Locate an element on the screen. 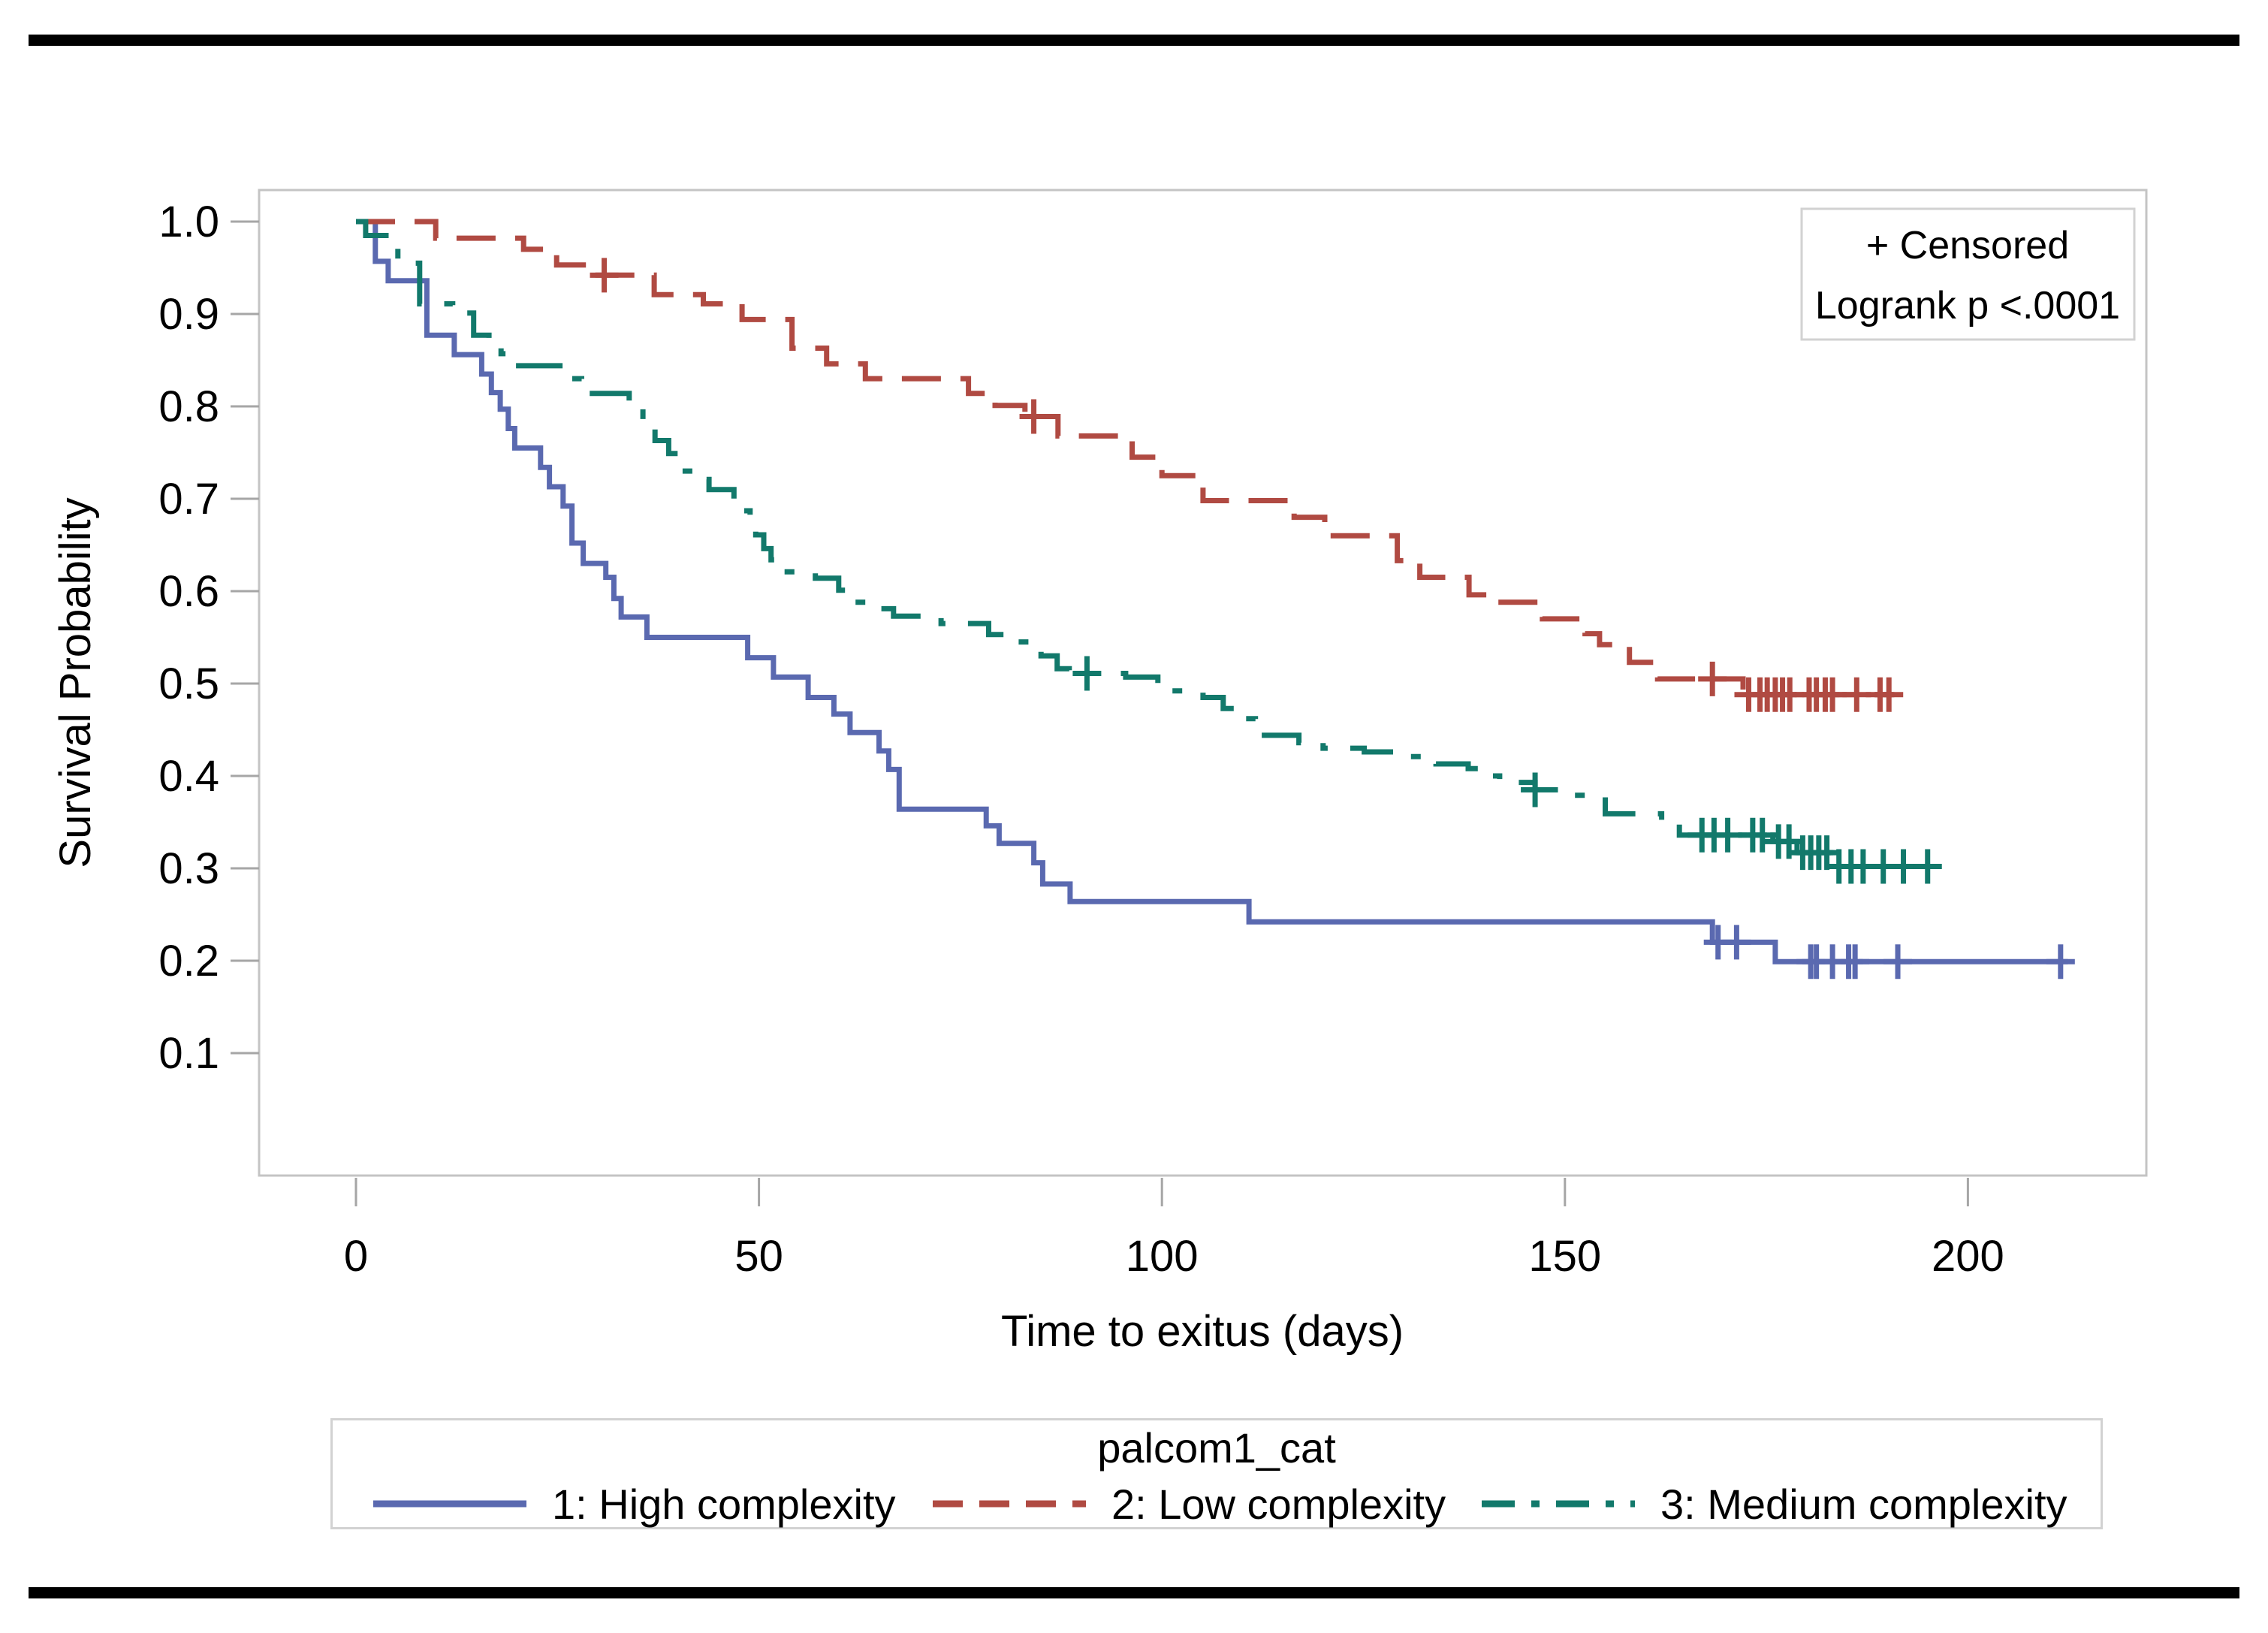 The height and width of the screenshot is (1633, 2268). y-axis-label: Survival Probability is located at coordinates (75, 682).